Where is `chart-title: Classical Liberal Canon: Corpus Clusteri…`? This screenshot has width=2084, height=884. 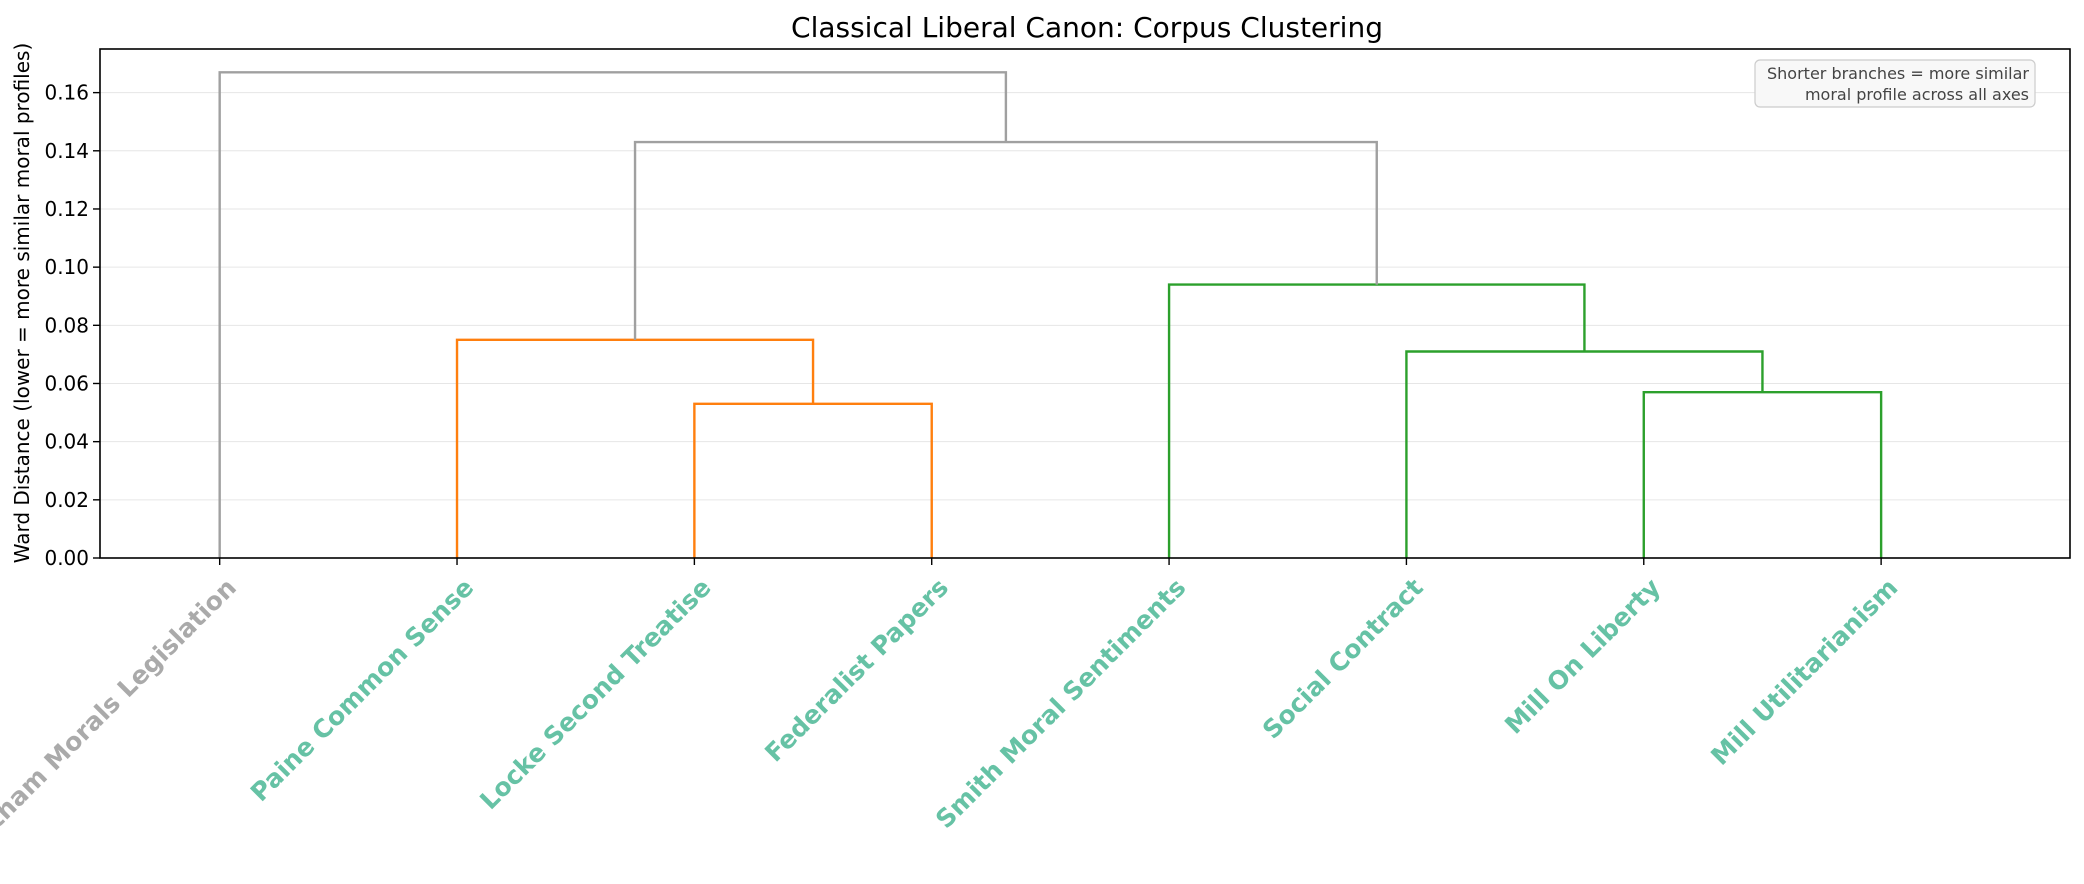 chart-title: Classical Liberal Canon: Corpus Clusteri… is located at coordinates (1087, 27).